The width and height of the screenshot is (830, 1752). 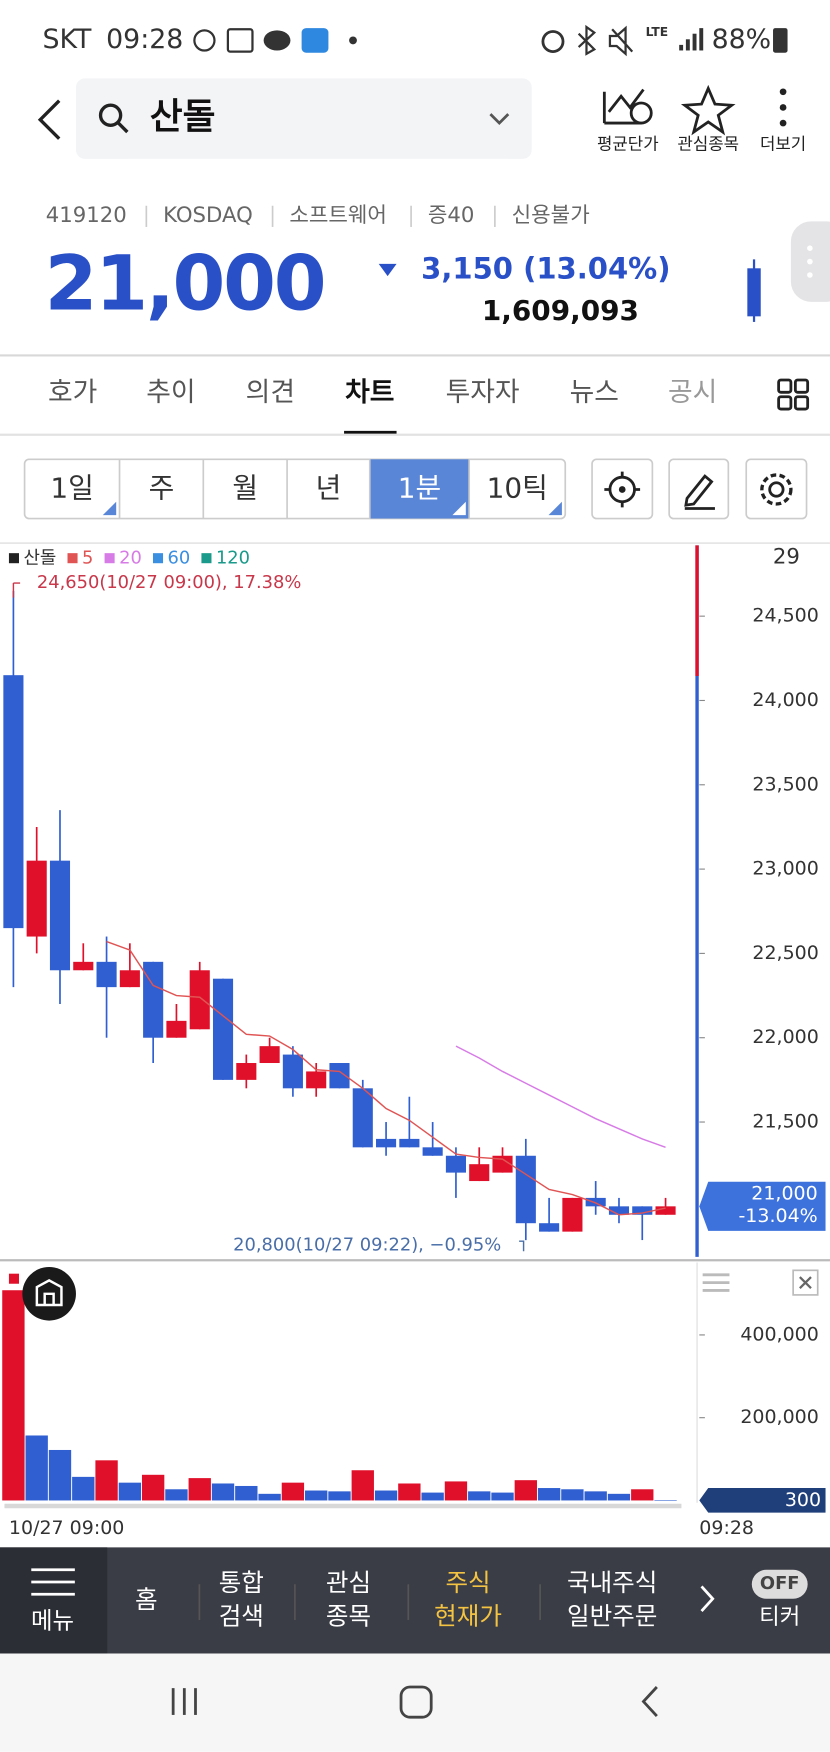 What do you see at coordinates (783, 143) in the screenshot?
I see `action-label: 더보기` at bounding box center [783, 143].